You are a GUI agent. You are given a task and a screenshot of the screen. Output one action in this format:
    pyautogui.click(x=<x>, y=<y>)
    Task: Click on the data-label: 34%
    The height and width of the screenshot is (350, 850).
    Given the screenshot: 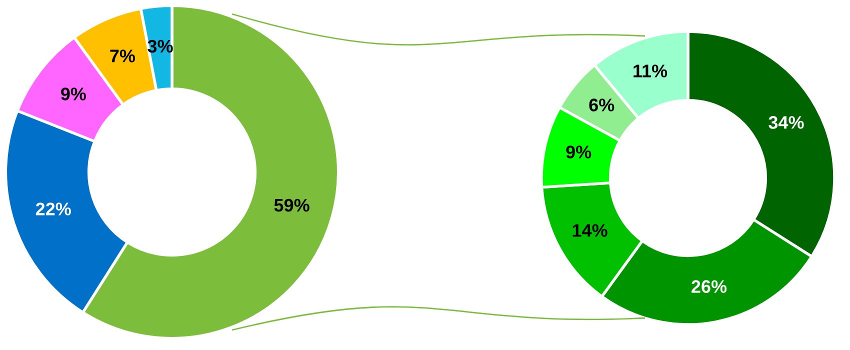 What is the action you would take?
    pyautogui.click(x=786, y=122)
    